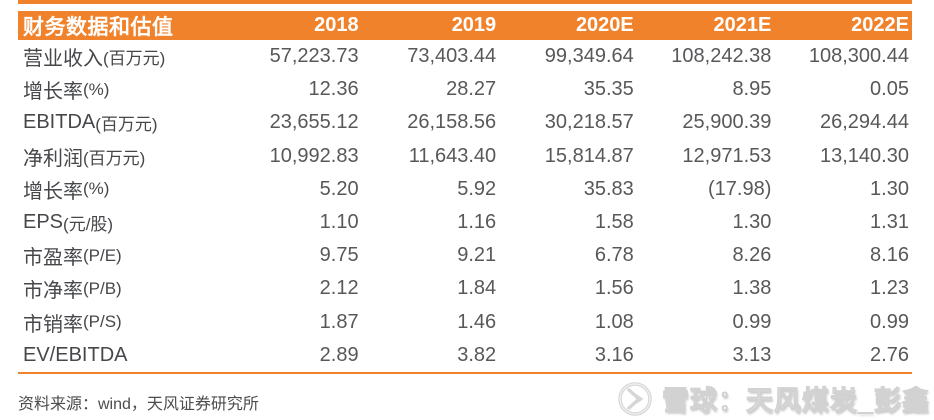  I want to click on row-label-main: 市净率, so click(53, 291).